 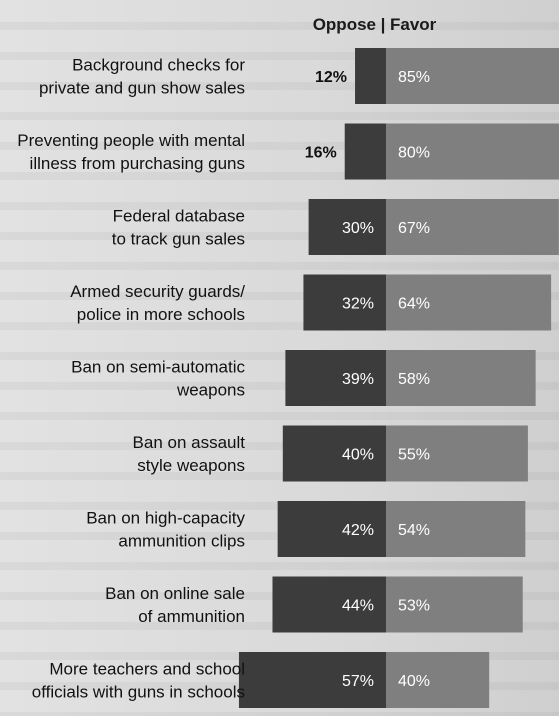 What do you see at coordinates (175, 593) in the screenshot?
I see `category-label: Ban on online sale` at bounding box center [175, 593].